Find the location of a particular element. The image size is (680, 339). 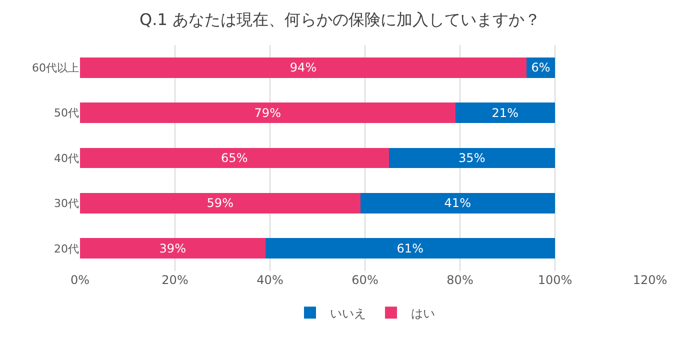

x-tick-label: 80% is located at coordinates (460, 280).